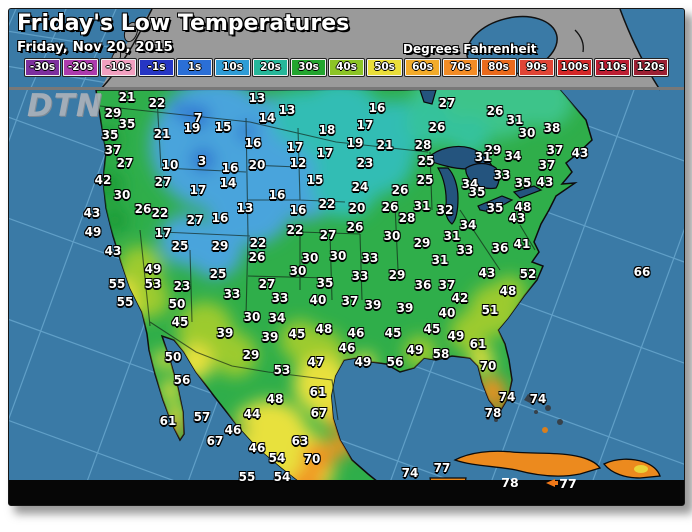 The height and width of the screenshot is (532, 692). What do you see at coordinates (490, 310) in the screenshot?
I see `temp-label: 51` at bounding box center [490, 310].